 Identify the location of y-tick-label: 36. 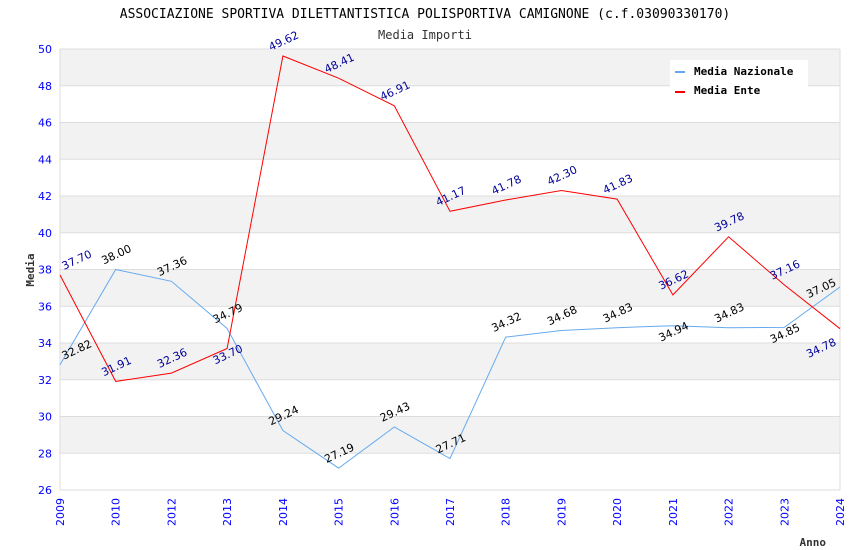
(45, 306).